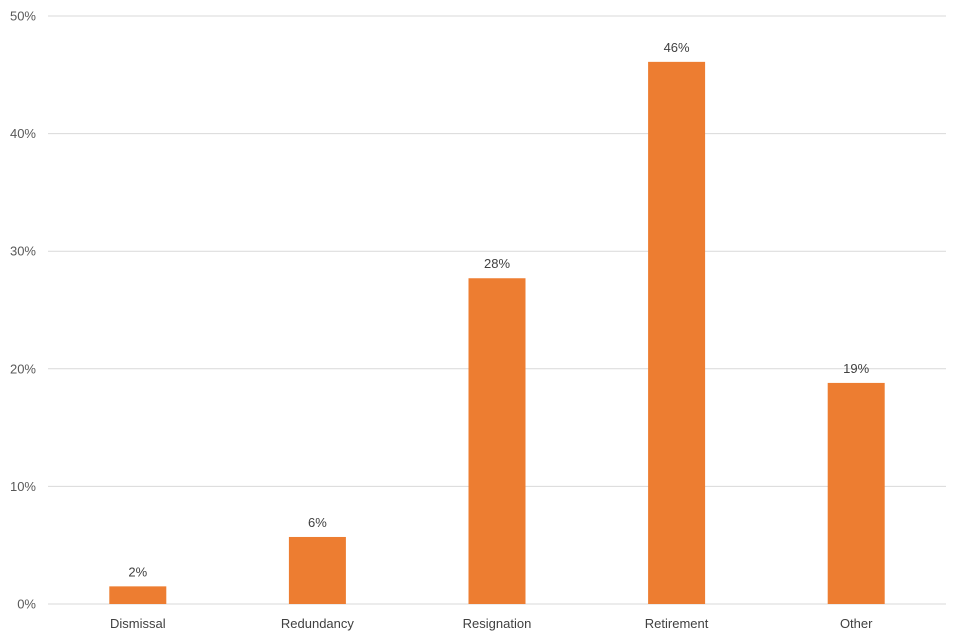 This screenshot has width=960, height=640. What do you see at coordinates (677, 623) in the screenshot?
I see `category-label: Retirement` at bounding box center [677, 623].